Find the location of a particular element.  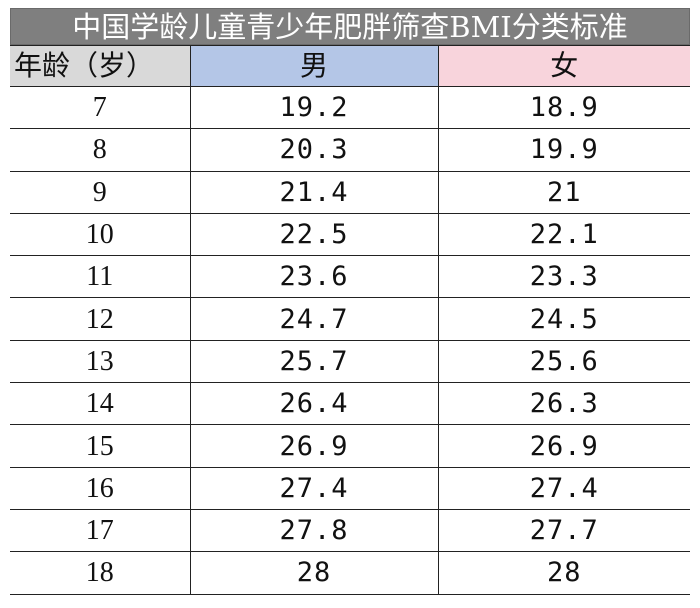

age-cell: 10 is located at coordinates (100, 234).